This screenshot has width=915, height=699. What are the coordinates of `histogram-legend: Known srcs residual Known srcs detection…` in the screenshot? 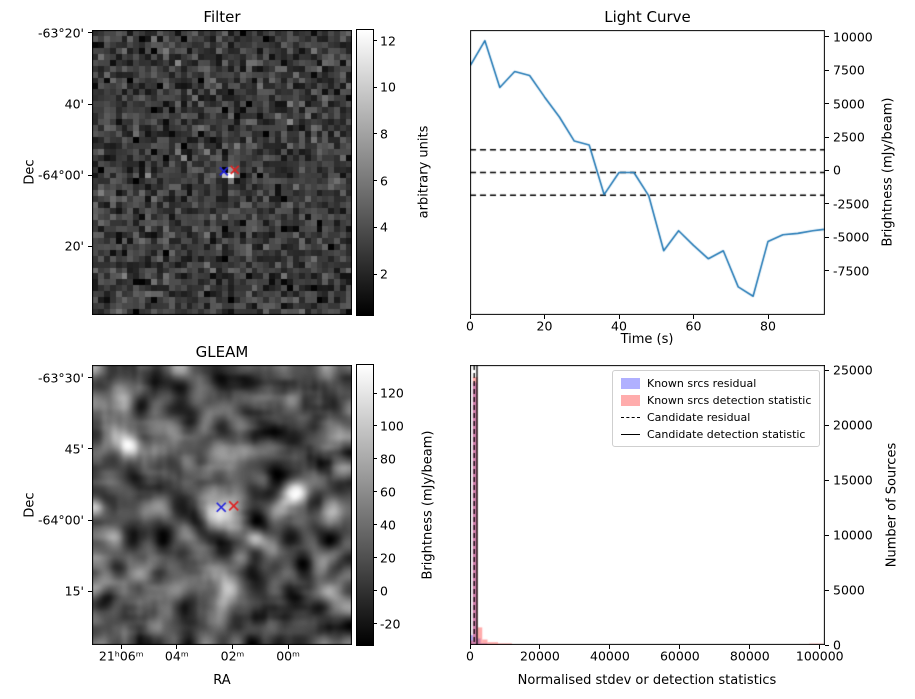 It's located at (716, 408).